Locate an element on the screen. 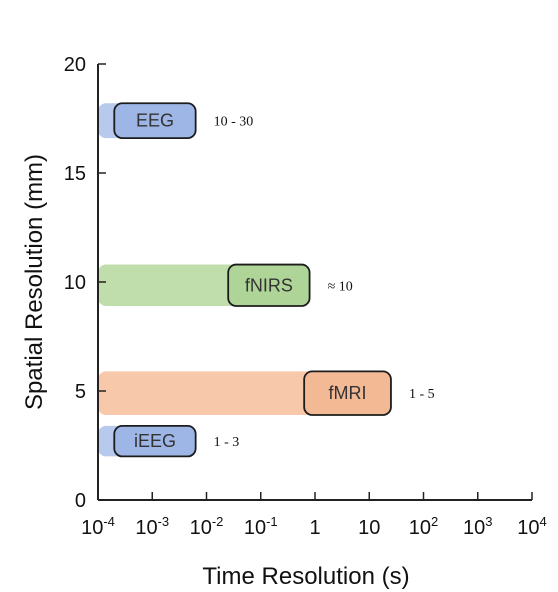 Image resolution: width=558 pixels, height=592 pixels. x-tick-label-0: 1 is located at coordinates (314, 528).